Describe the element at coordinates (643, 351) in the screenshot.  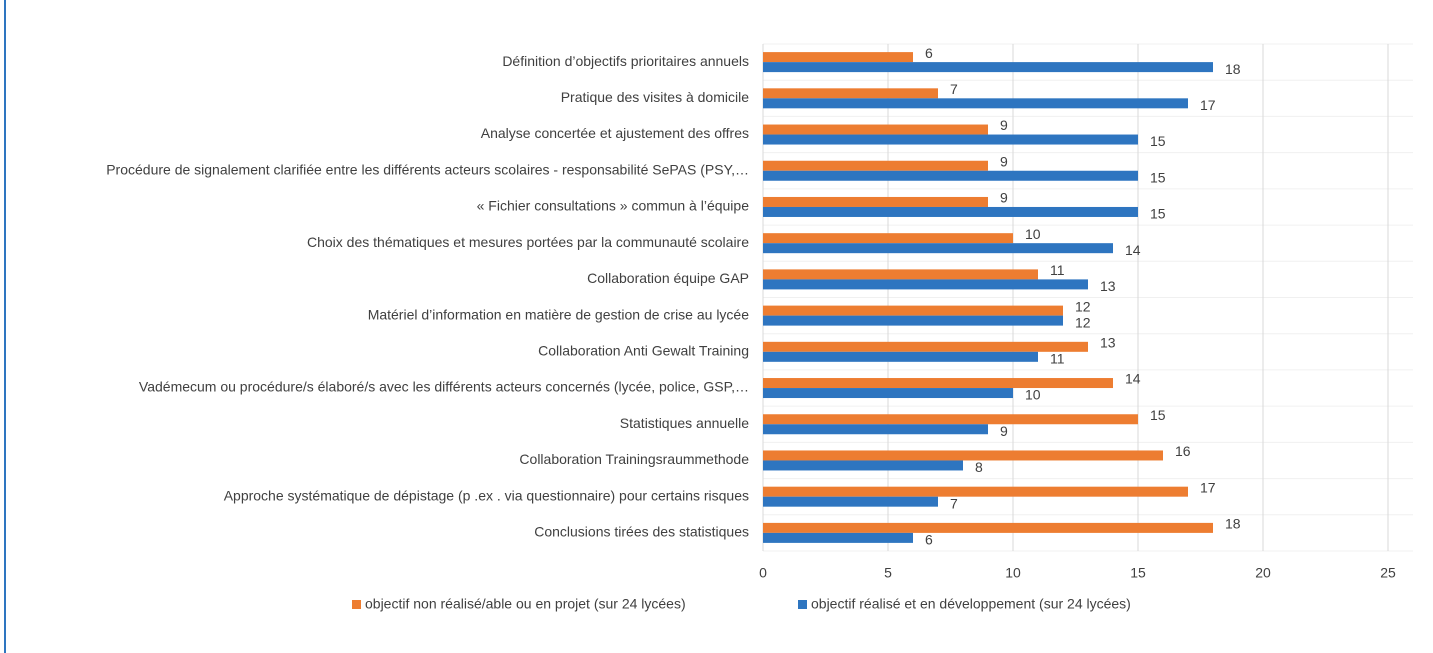
I see `y-tick-label: Collaboration Anti Gewalt Training` at that location.